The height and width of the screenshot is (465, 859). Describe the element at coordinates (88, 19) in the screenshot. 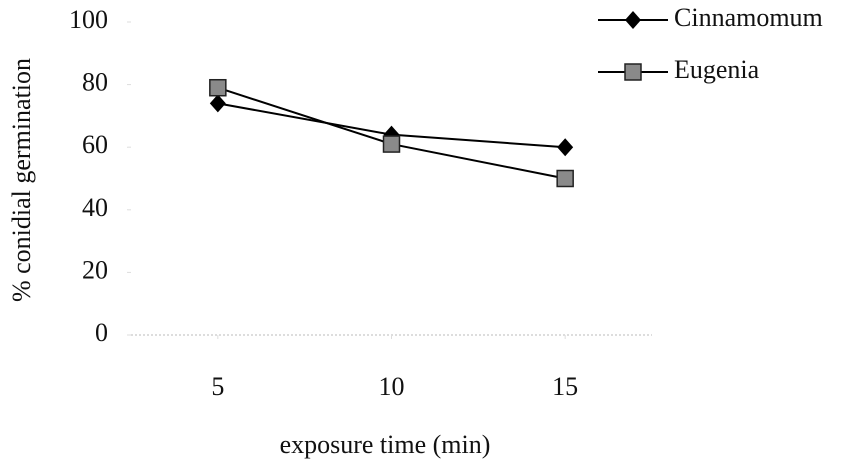

I see `y-tick-label: 100` at that location.